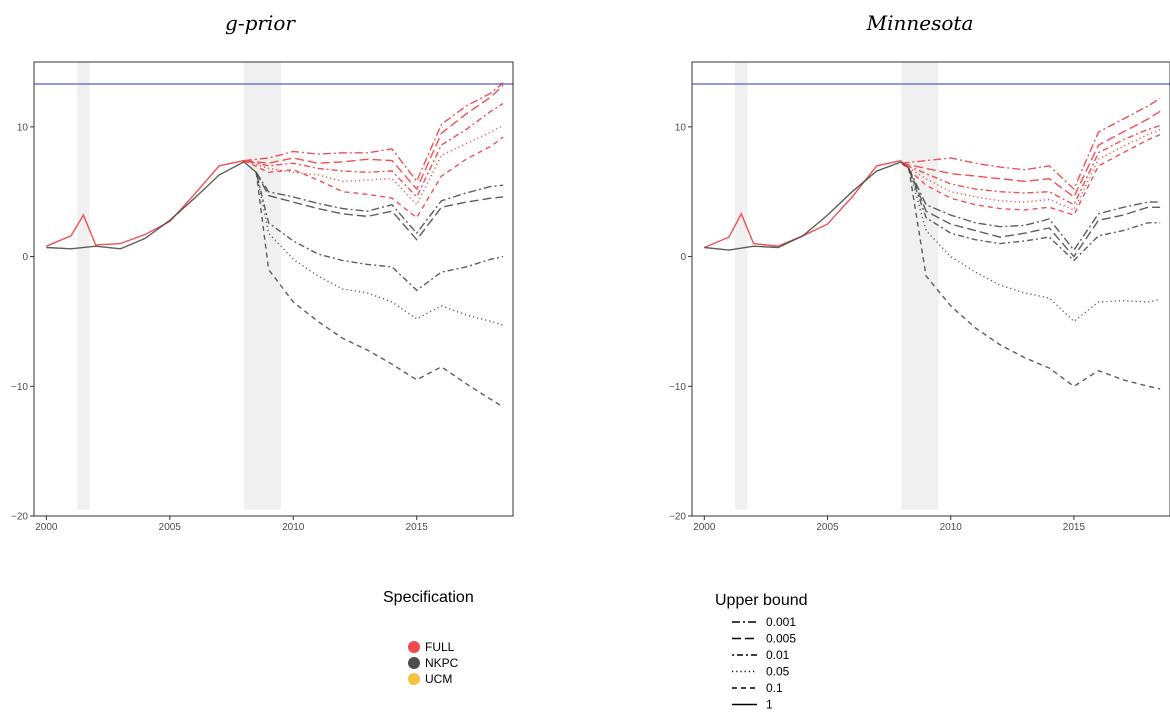 The height and width of the screenshot is (713, 1170). Describe the element at coordinates (438, 679) in the screenshot. I see `legend-label-ucm: UCM` at that location.